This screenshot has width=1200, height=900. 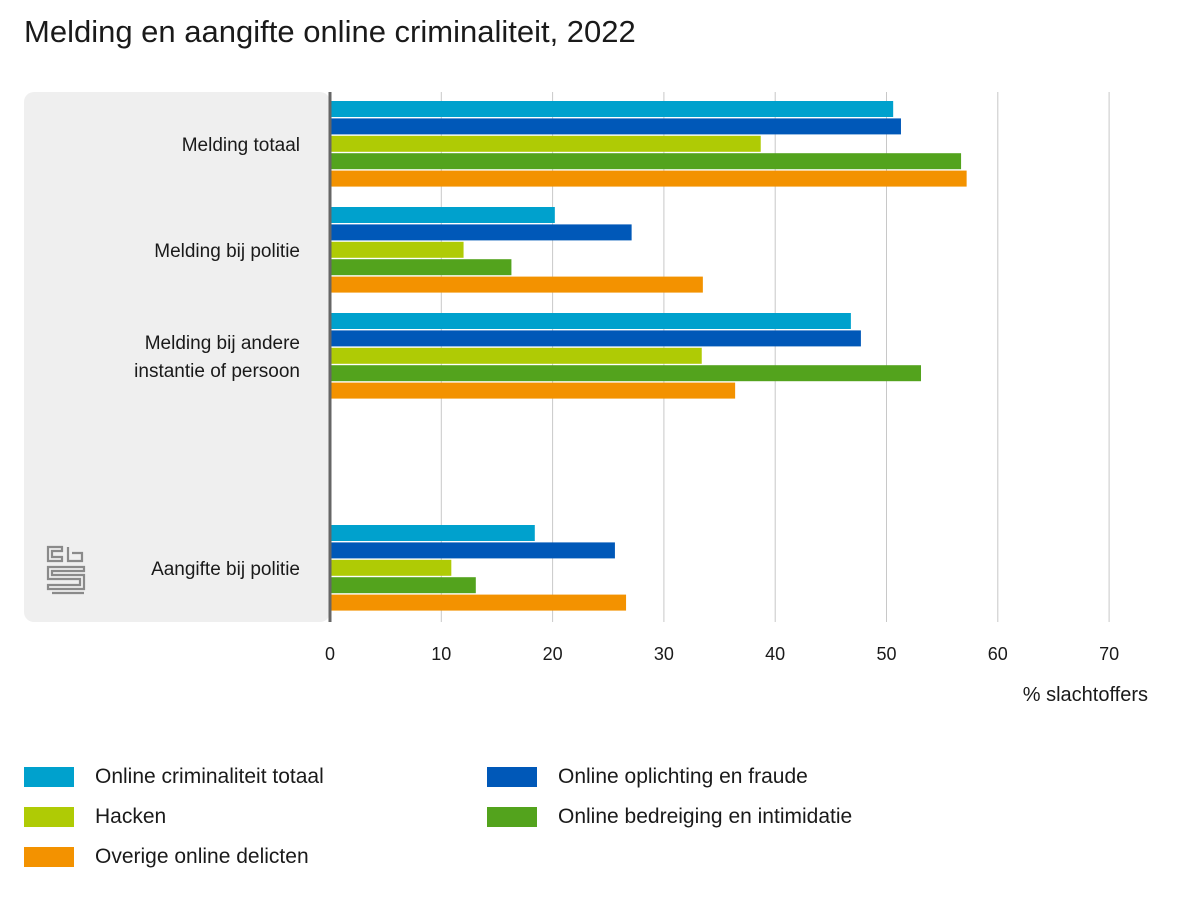 What do you see at coordinates (722, 654) in the screenshot?
I see `x-tick-labels: 0 10 20 30 40 50 60 70` at bounding box center [722, 654].